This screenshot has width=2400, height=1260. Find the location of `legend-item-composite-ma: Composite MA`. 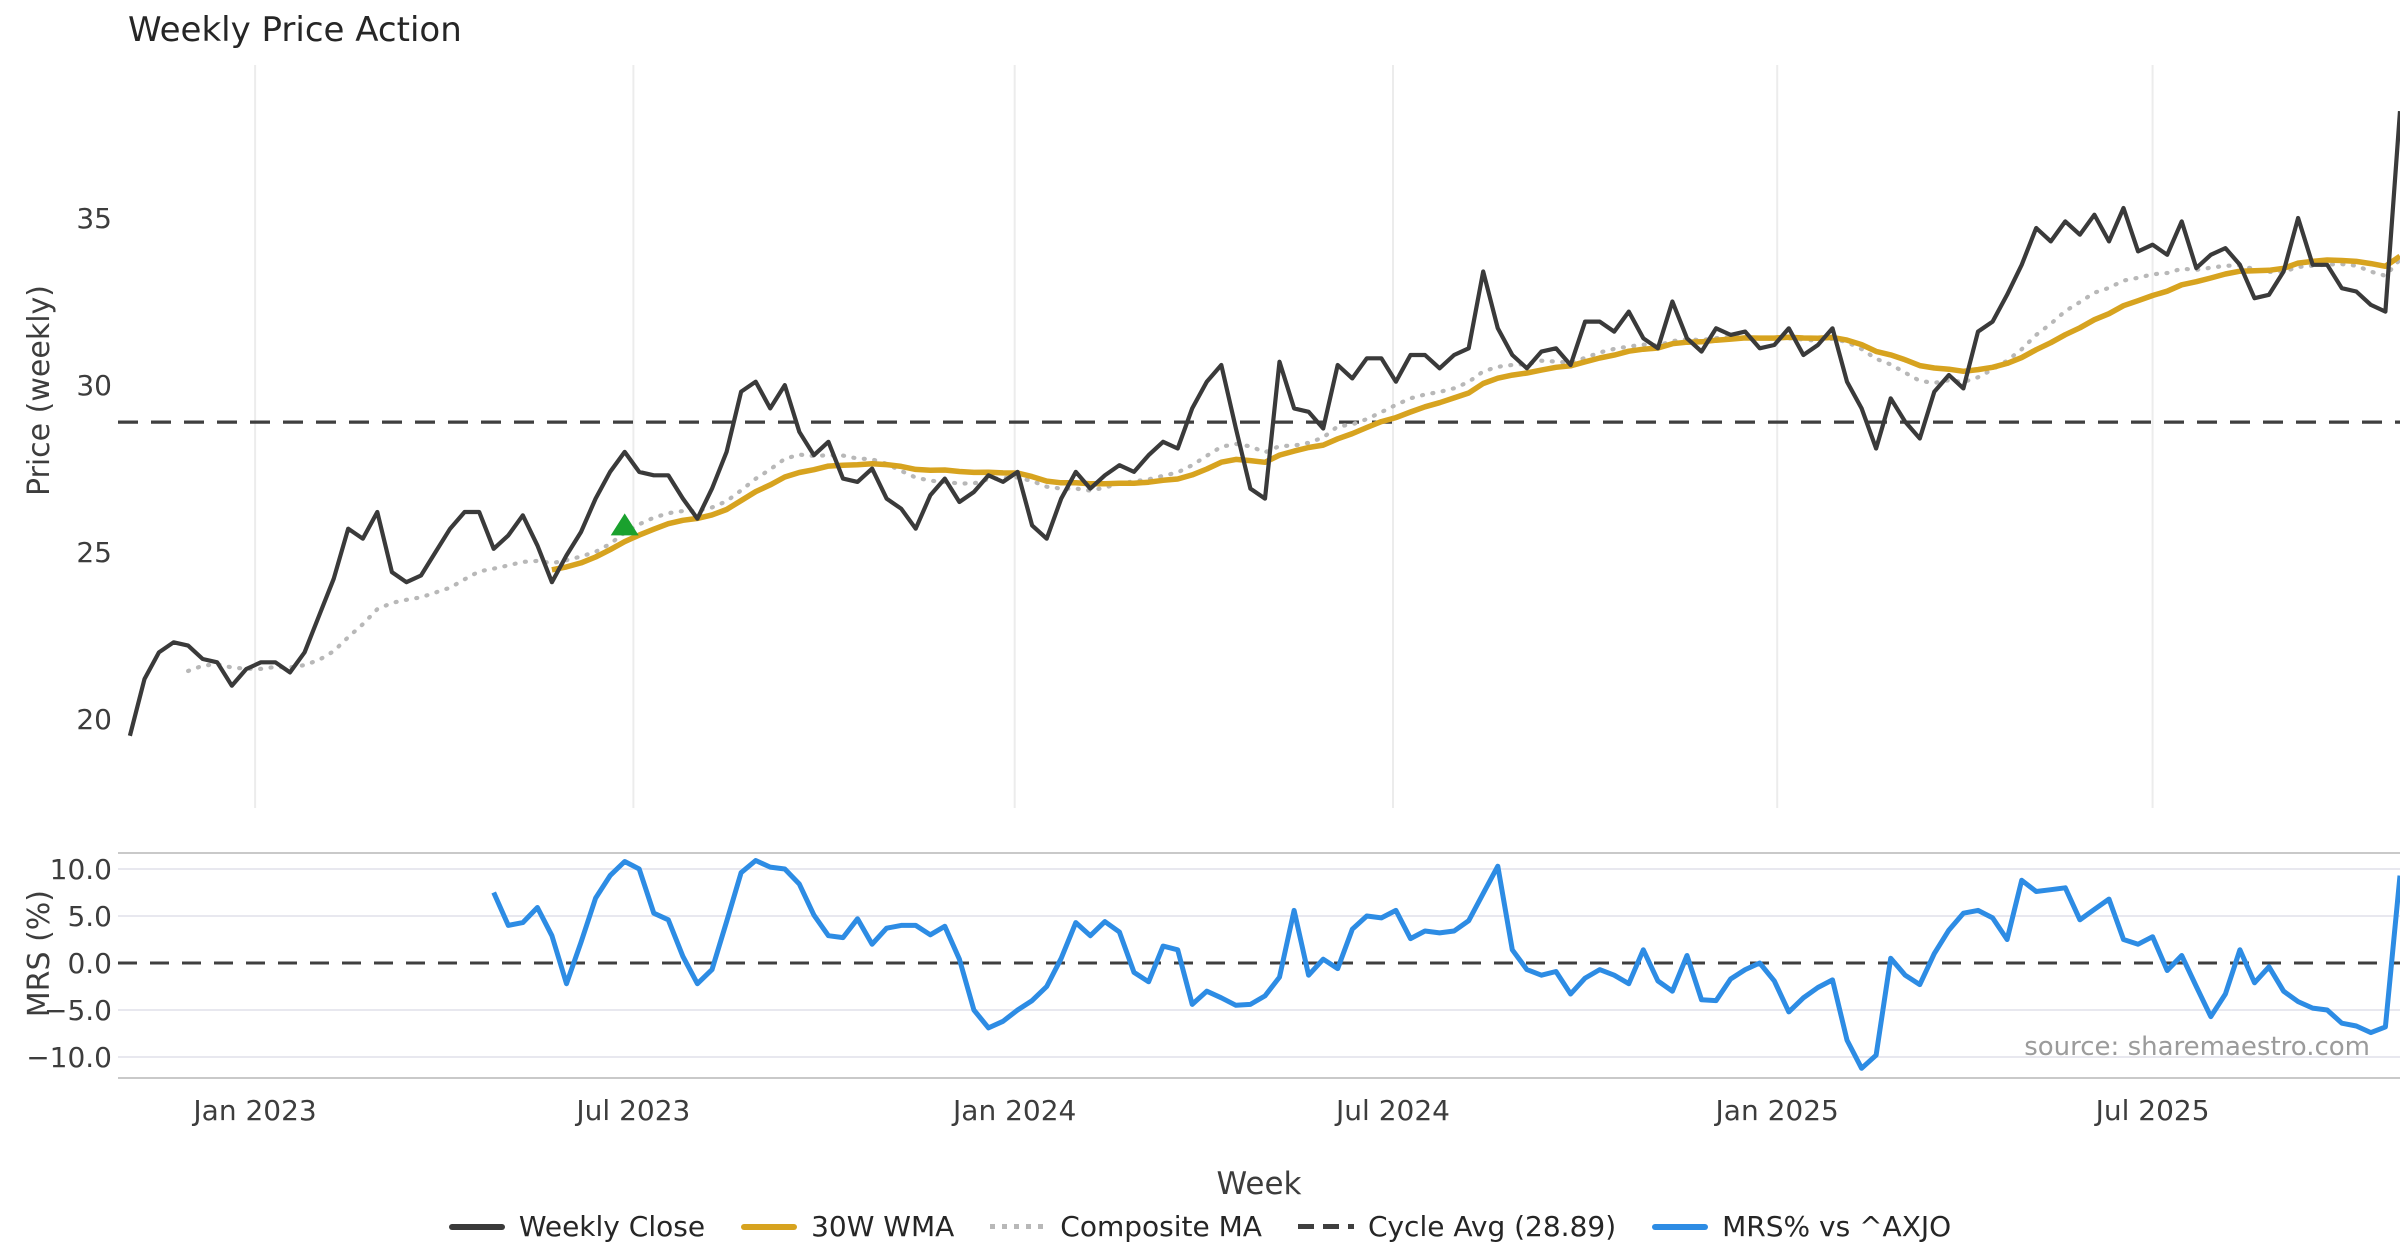

legend-item-composite-ma: Composite MA is located at coordinates (1126, 1226).